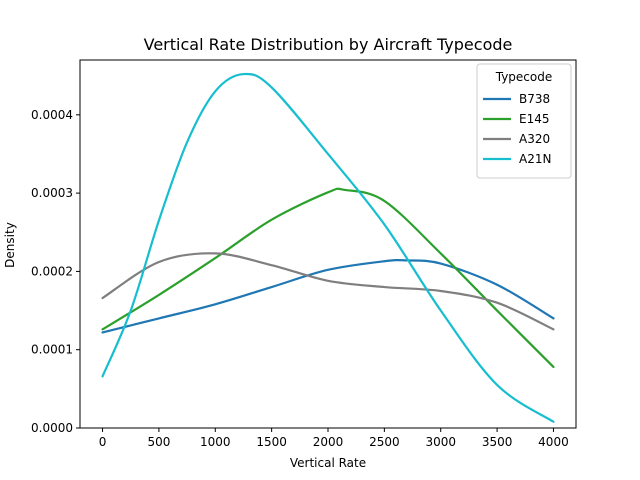 The height and width of the screenshot is (480, 640). Describe the element at coordinates (517, 129) in the screenshot. I see `legend-items: B738 E145 A320 A21N` at that location.